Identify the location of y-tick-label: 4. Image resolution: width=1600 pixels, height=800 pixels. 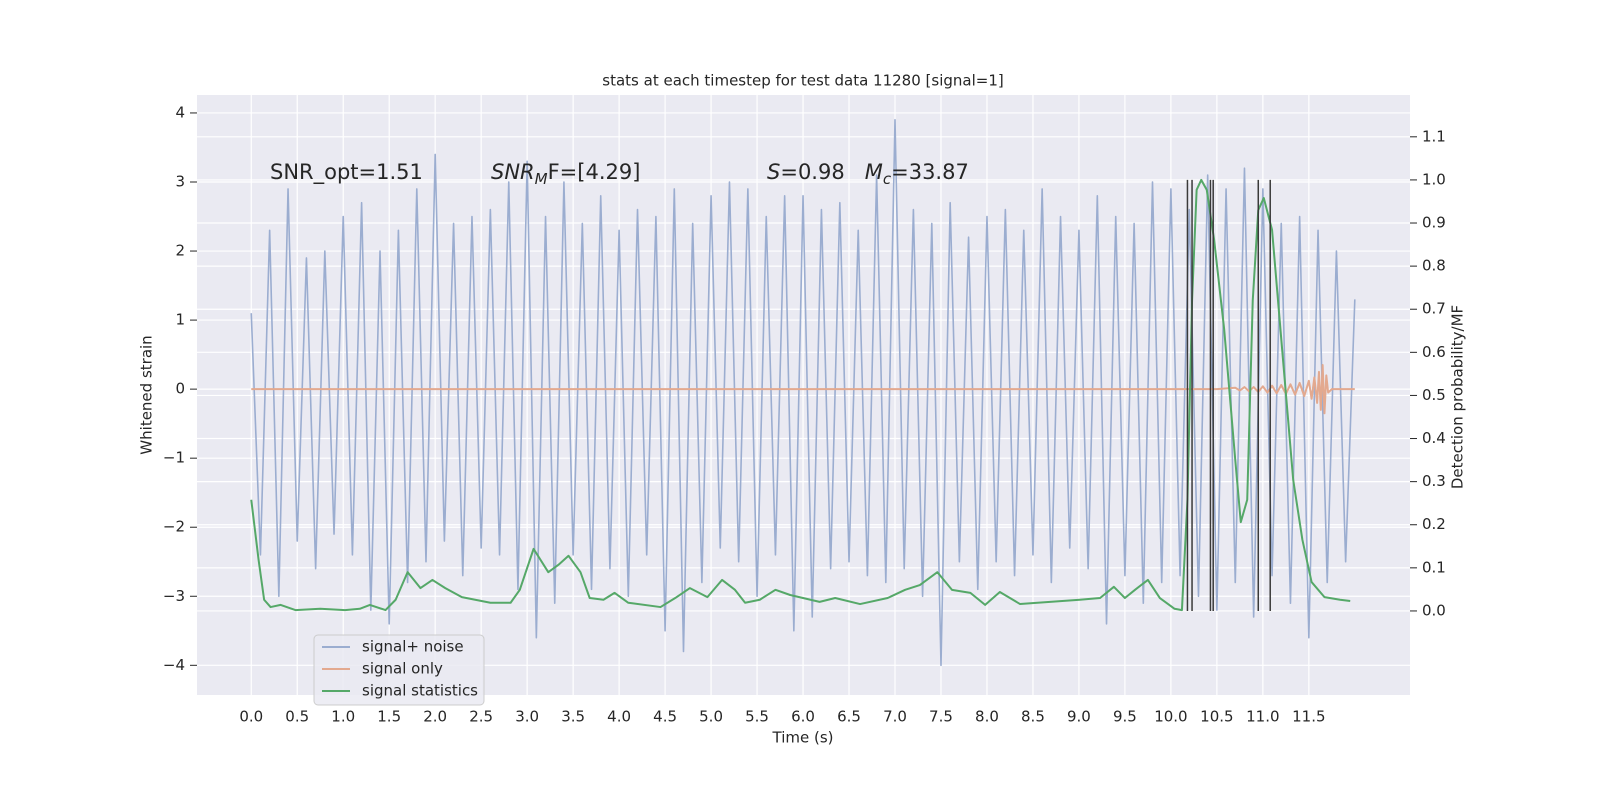
(180, 112).